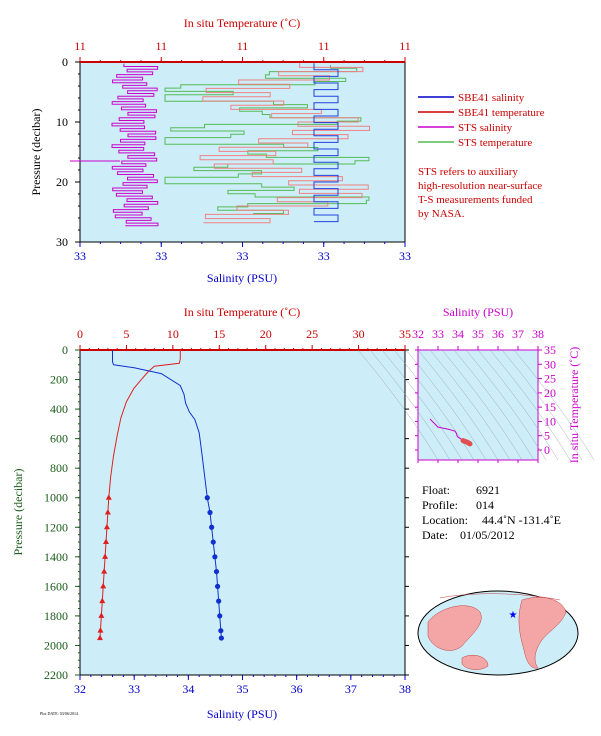 This screenshot has width=601, height=736. What do you see at coordinates (498, 334) in the screenshot?
I see `ts-sal-tick-label: 36` at bounding box center [498, 334].